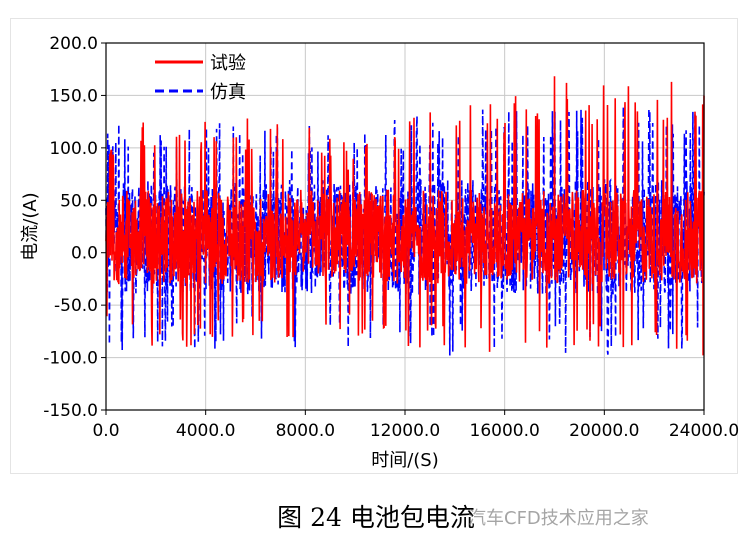 The width and height of the screenshot is (752, 546). Describe the element at coordinates (84, 254) in the screenshot. I see `y-tick-label: 0.0` at that location.